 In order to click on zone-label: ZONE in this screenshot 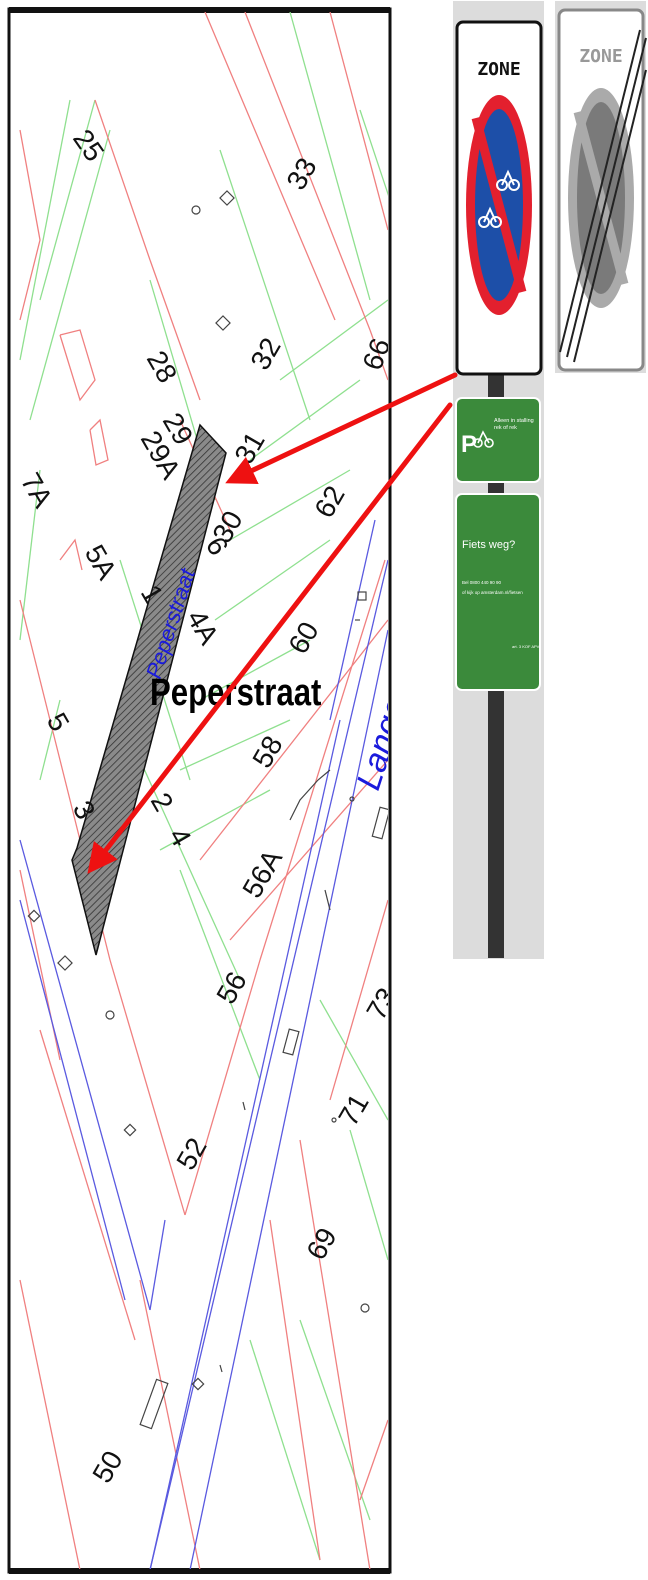, I will do `click(498, 69)`.